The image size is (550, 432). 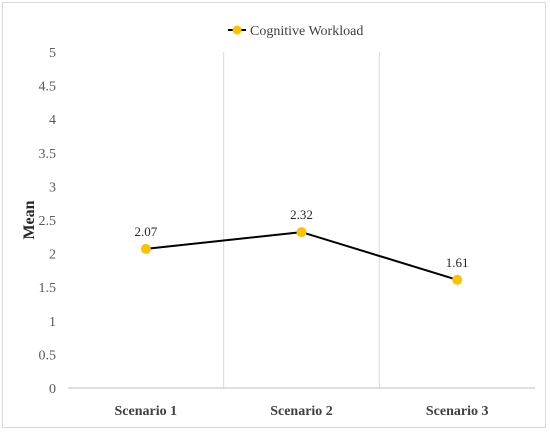 I want to click on y-tick-label: 4.5, so click(x=48, y=87).